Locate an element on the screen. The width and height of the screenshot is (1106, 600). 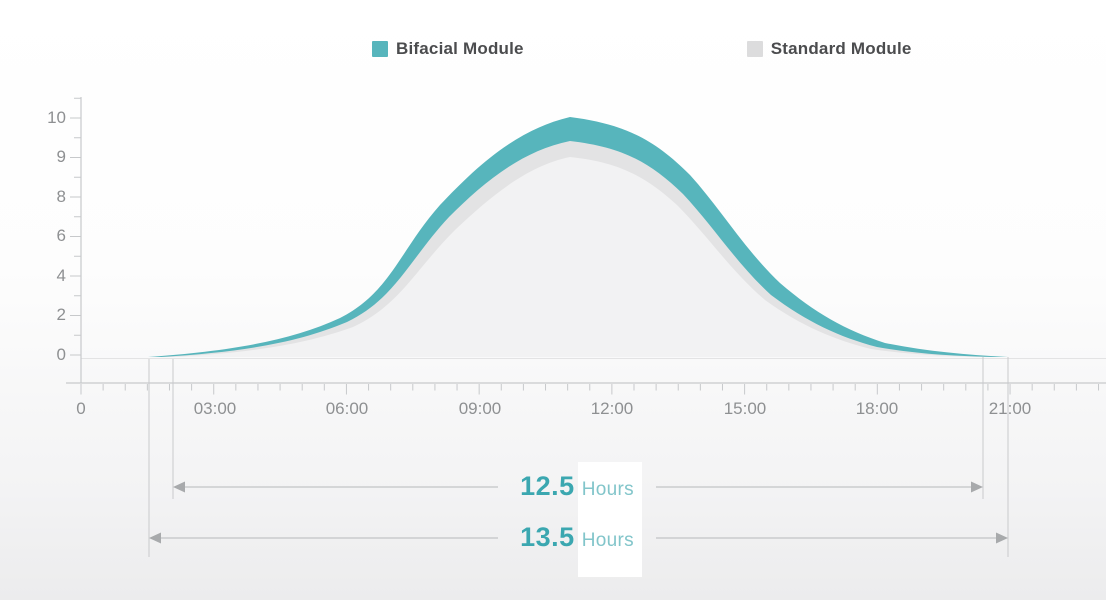
x-tick-label: 03:00 is located at coordinates (215, 408).